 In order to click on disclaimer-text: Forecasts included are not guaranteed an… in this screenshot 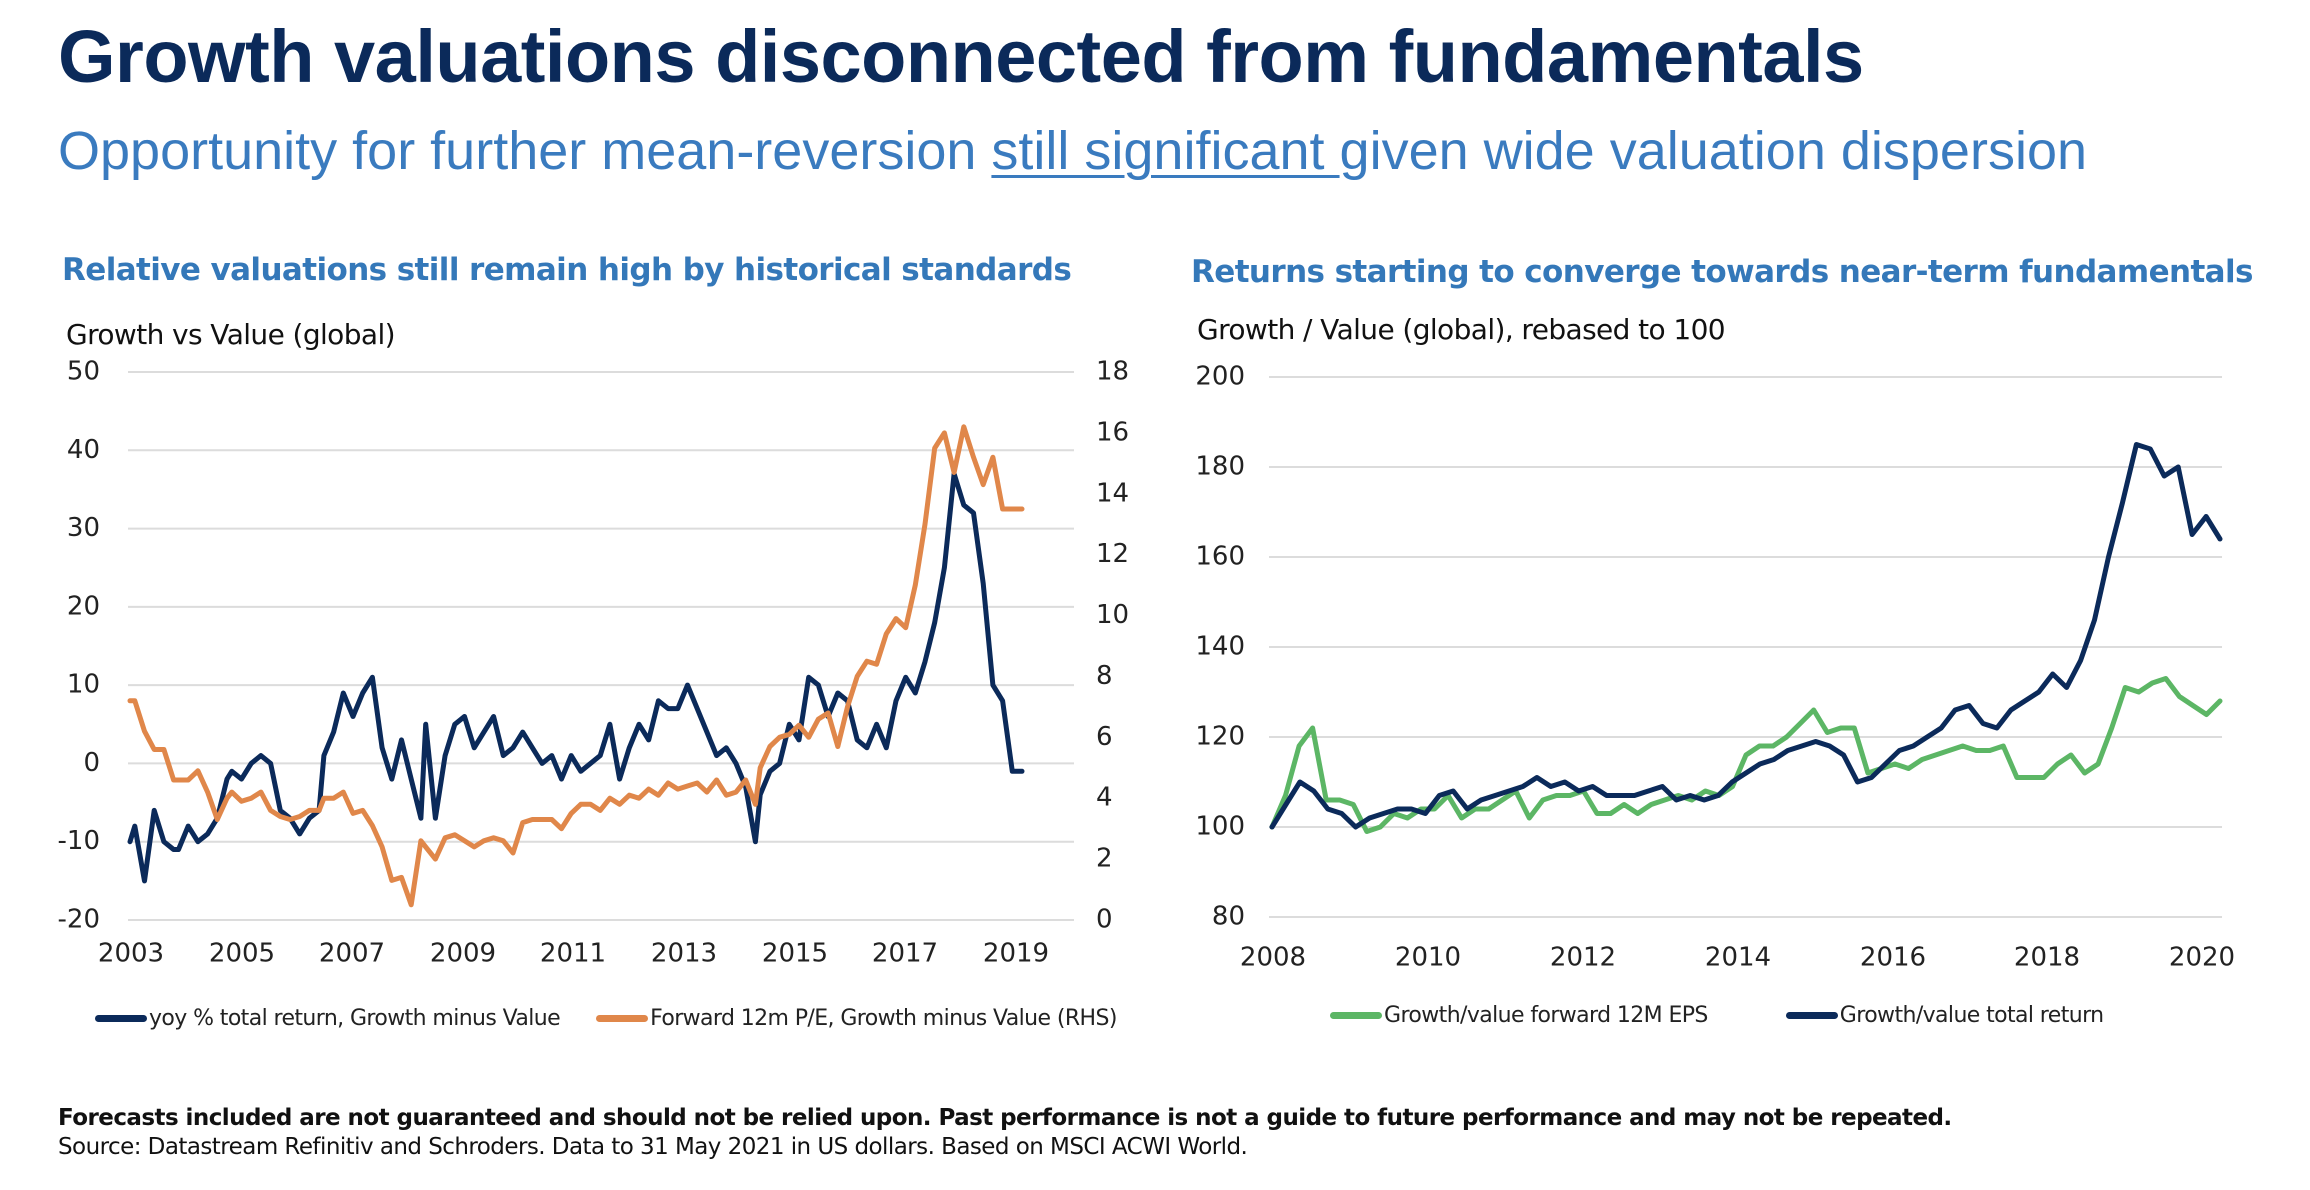, I will do `click(1005, 1118)`.